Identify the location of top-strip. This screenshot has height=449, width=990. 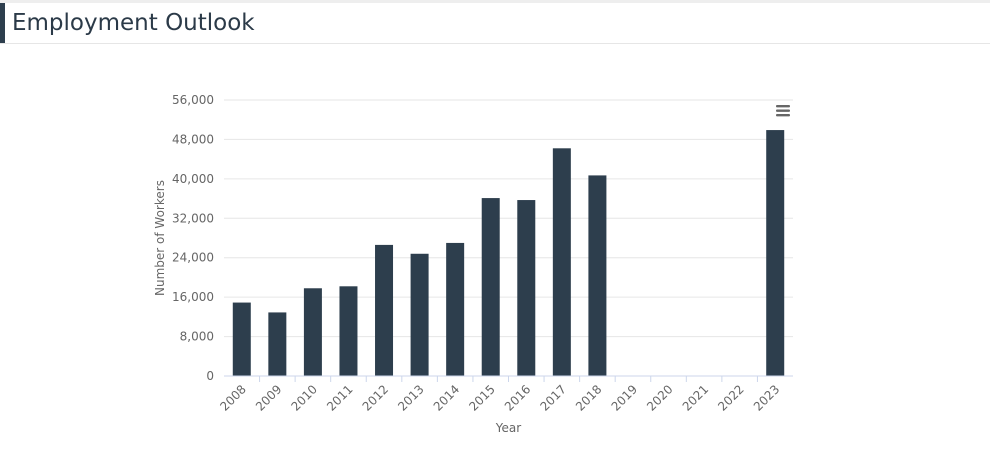
(495, 1).